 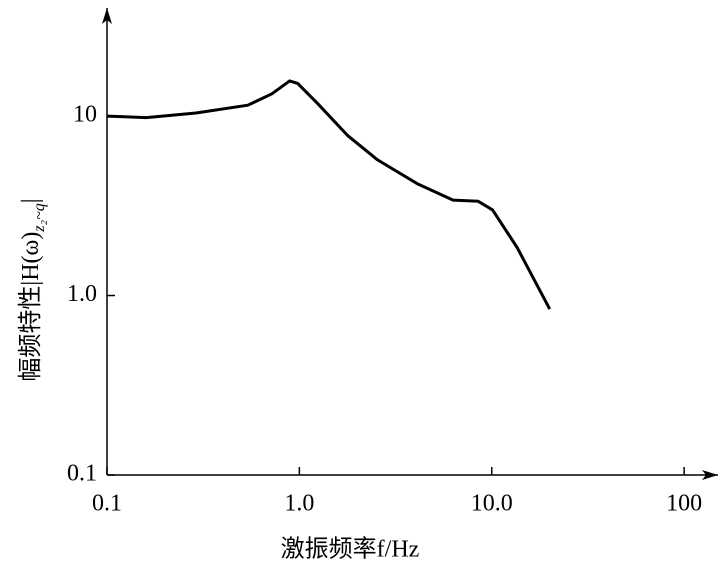 What do you see at coordinates (492, 504) in the screenshot?
I see `x-tick-label: 10.0` at bounding box center [492, 504].